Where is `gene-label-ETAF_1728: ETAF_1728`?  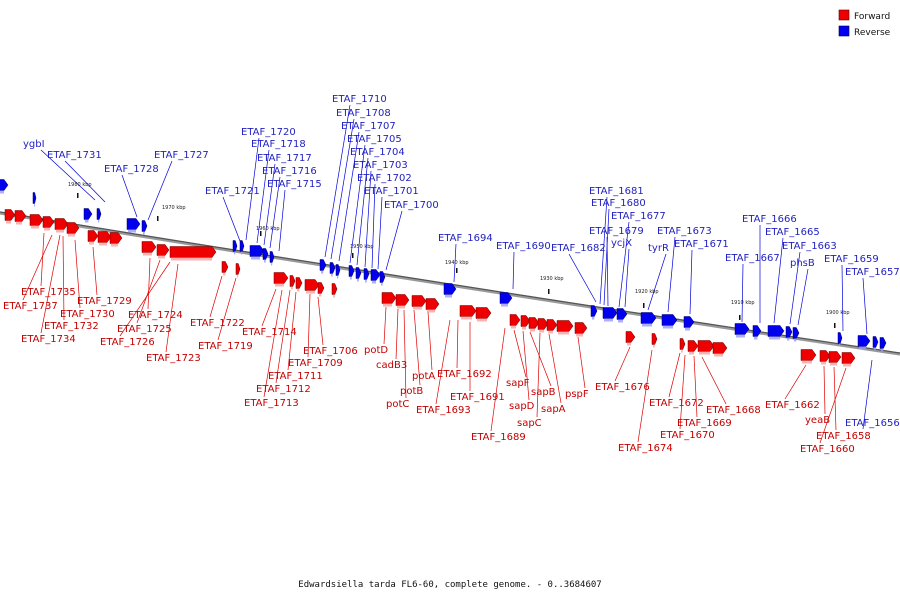
gene-label-ETAF_1728: ETAF_1728 is located at coordinates (131, 169).